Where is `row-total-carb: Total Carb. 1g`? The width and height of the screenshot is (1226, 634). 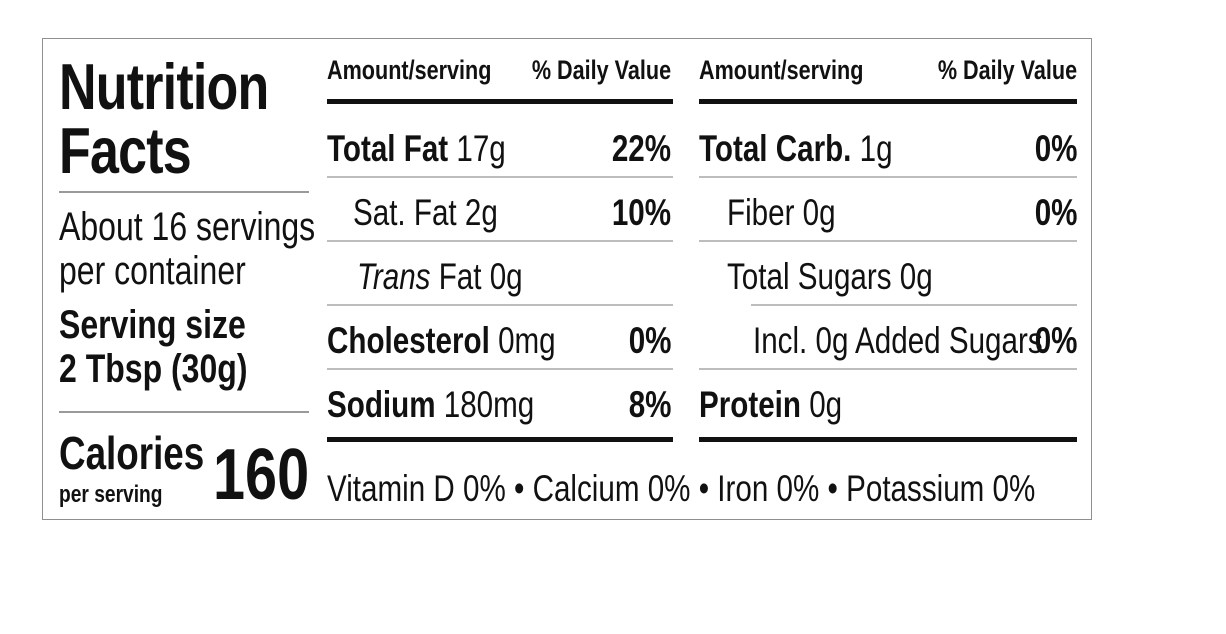 row-total-carb: Total Carb. 1g is located at coordinates (820, 149).